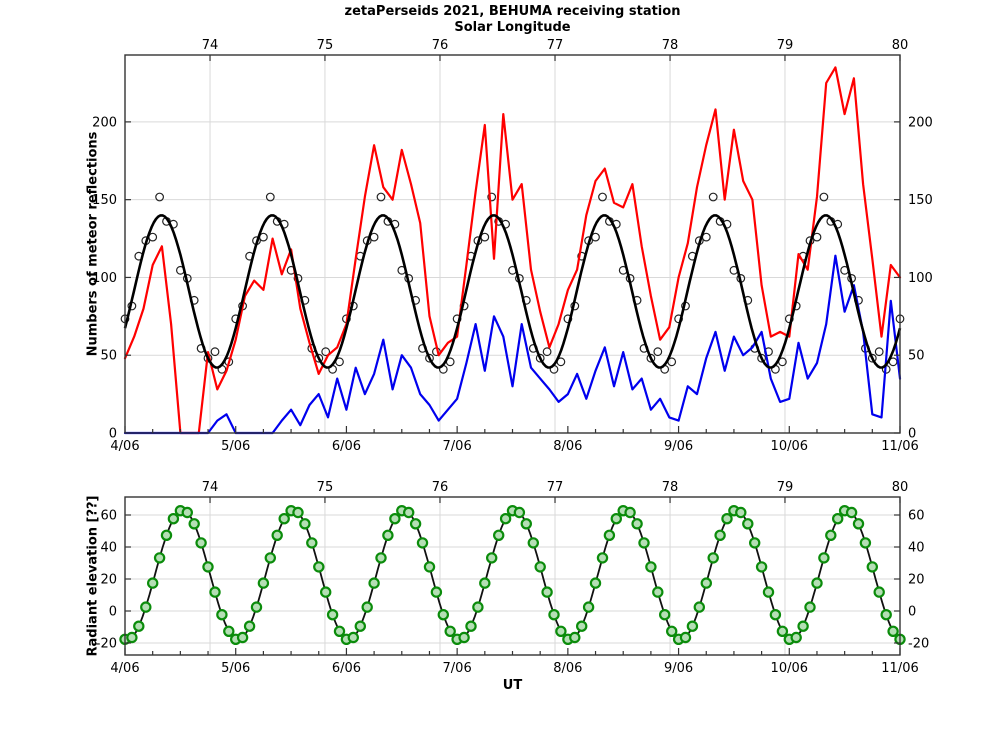 This screenshot has height=737, width=999. I want to click on solar-longitude-tick-label: 80, so click(900, 487).